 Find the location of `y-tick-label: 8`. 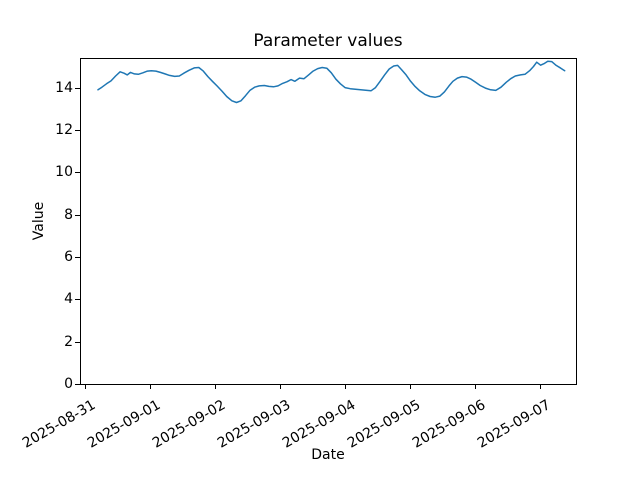

y-tick-label: 8 is located at coordinates (68, 215).